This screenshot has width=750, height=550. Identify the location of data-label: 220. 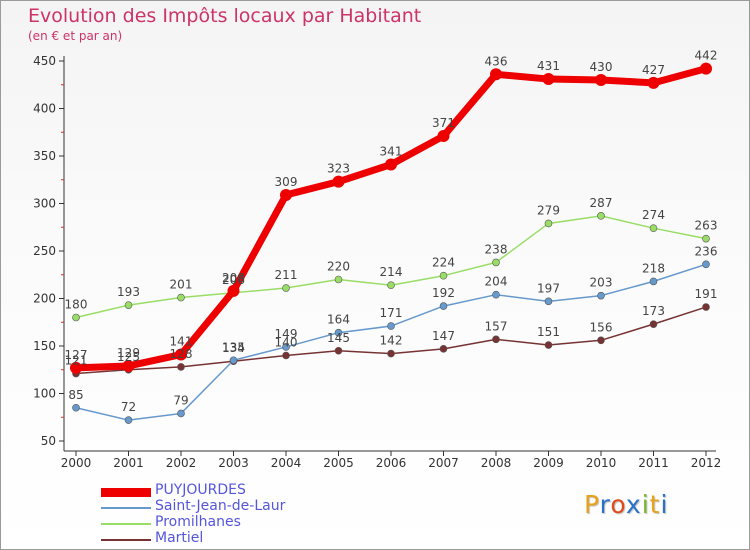
(338, 267).